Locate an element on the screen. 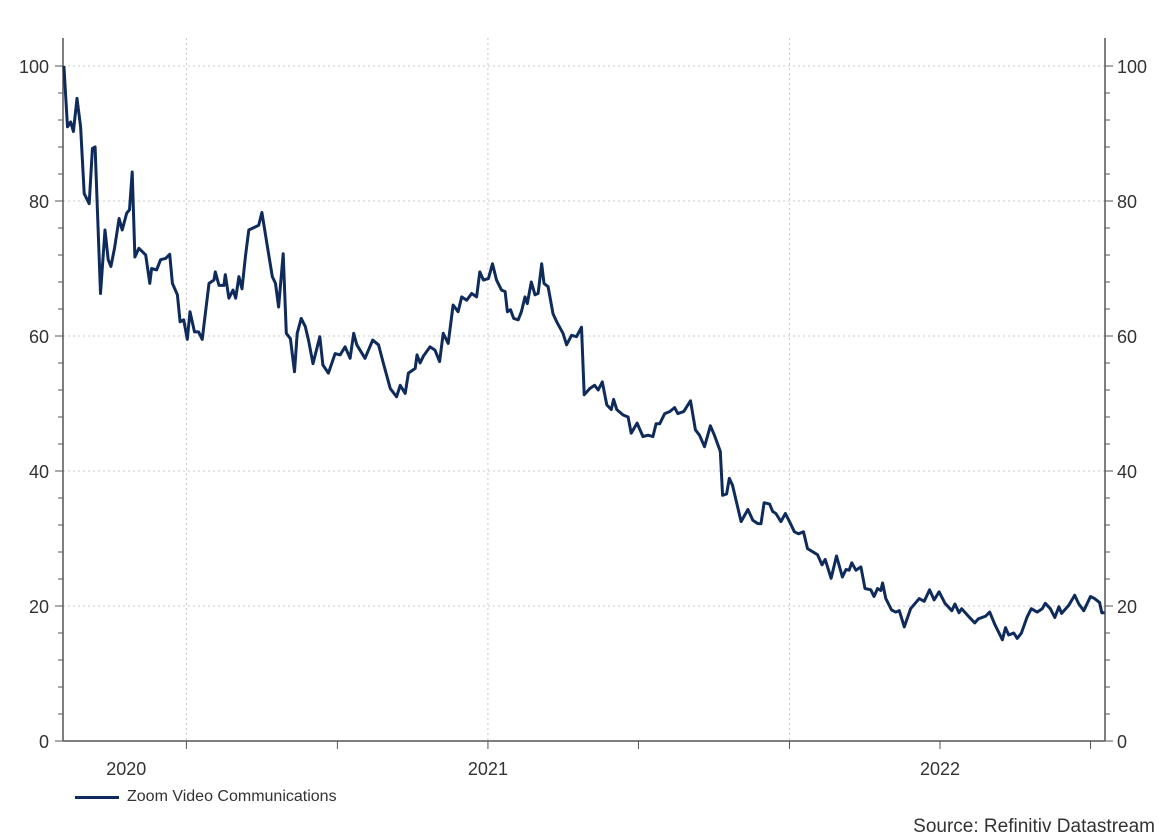  y-tick-label-left: 40 is located at coordinates (39, 472).